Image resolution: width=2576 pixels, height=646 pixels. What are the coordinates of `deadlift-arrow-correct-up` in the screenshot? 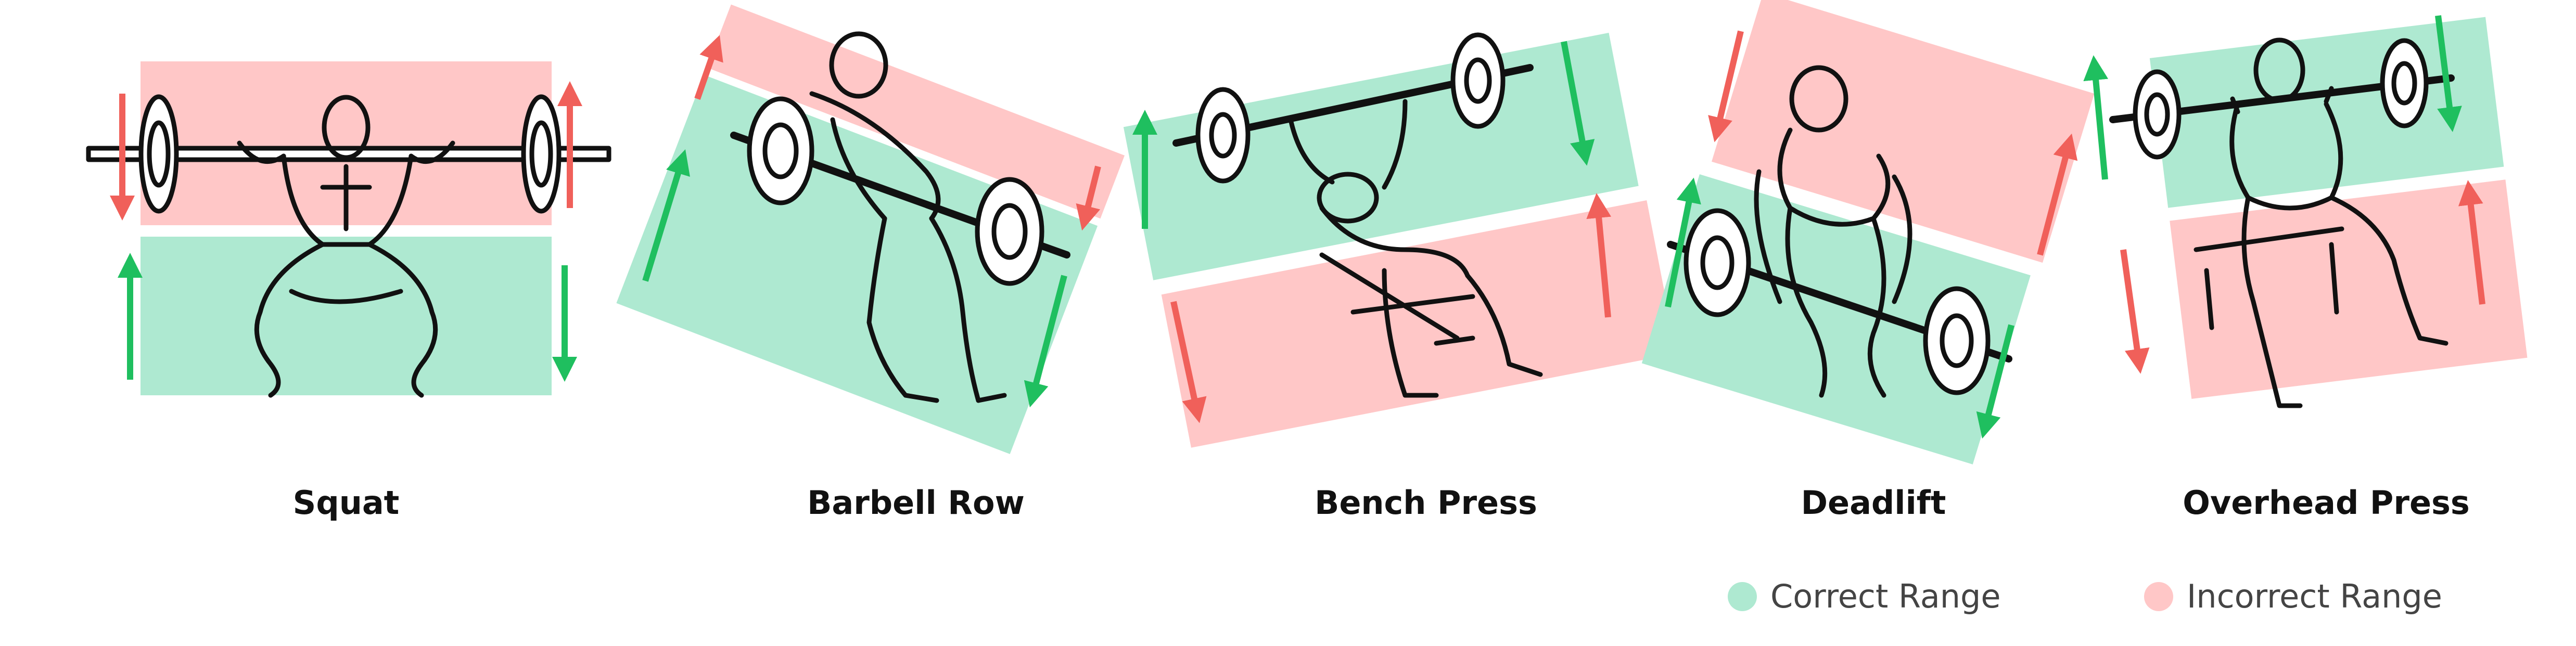 It's located at (1683, 242).